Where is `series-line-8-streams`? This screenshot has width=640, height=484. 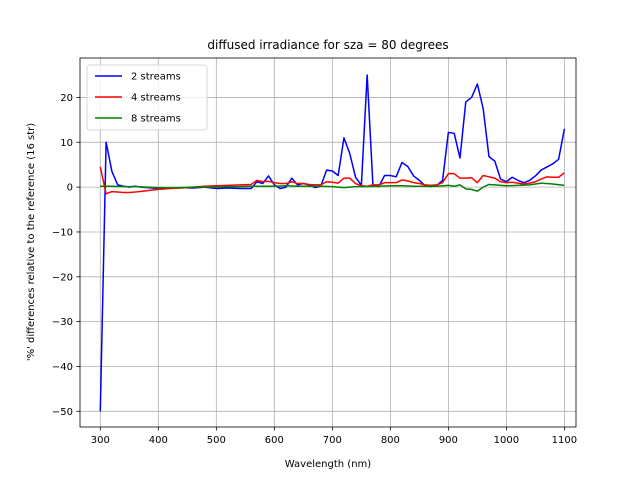 series-line-8-streams is located at coordinates (332, 187).